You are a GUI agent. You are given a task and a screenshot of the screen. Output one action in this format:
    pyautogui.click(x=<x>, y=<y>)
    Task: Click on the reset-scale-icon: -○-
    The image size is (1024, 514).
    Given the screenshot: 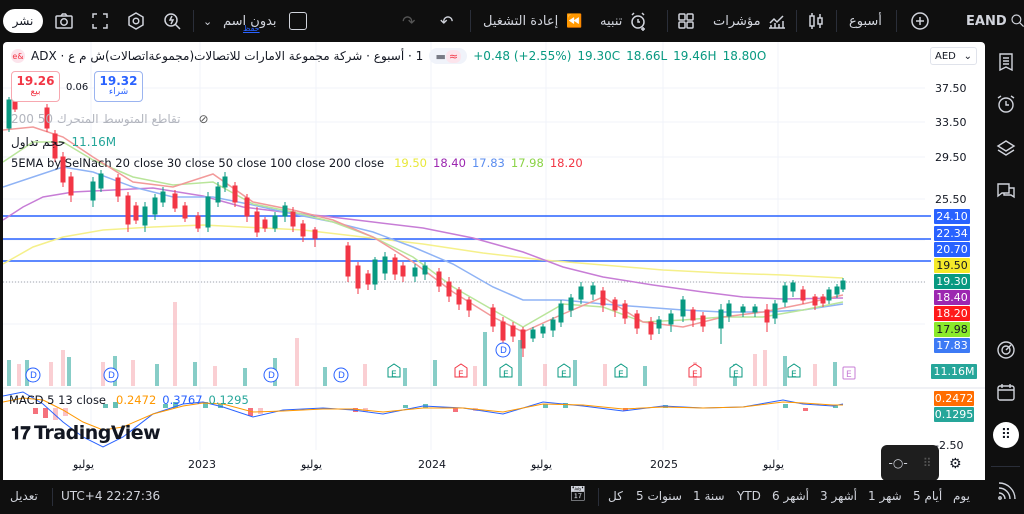 What is the action you would take?
    pyautogui.click(x=898, y=463)
    